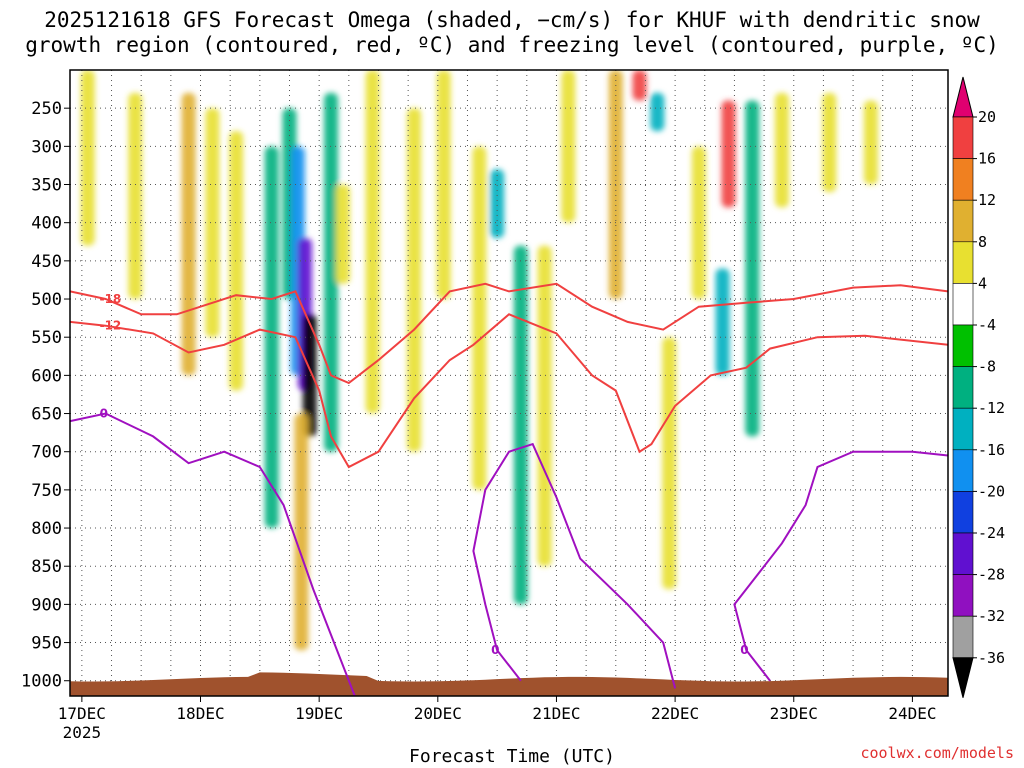 The width and height of the screenshot is (1024, 768). I want to click on colorbar-top-arrow, so click(963, 97).